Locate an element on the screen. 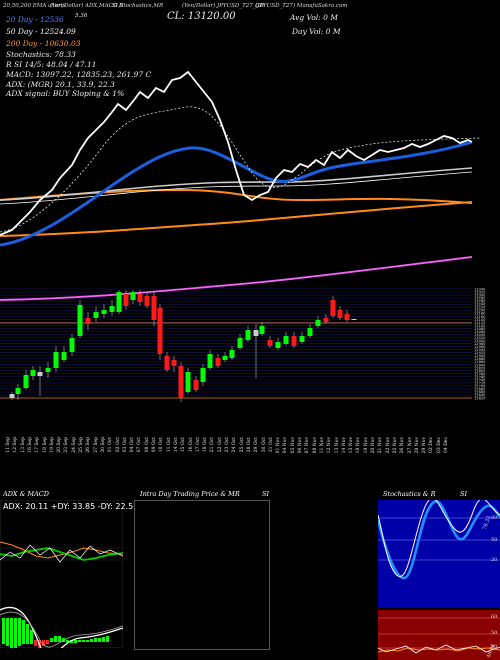 This screenshot has width=500, height=660. price-axis-label: 12640 is located at coordinates (480, 396).